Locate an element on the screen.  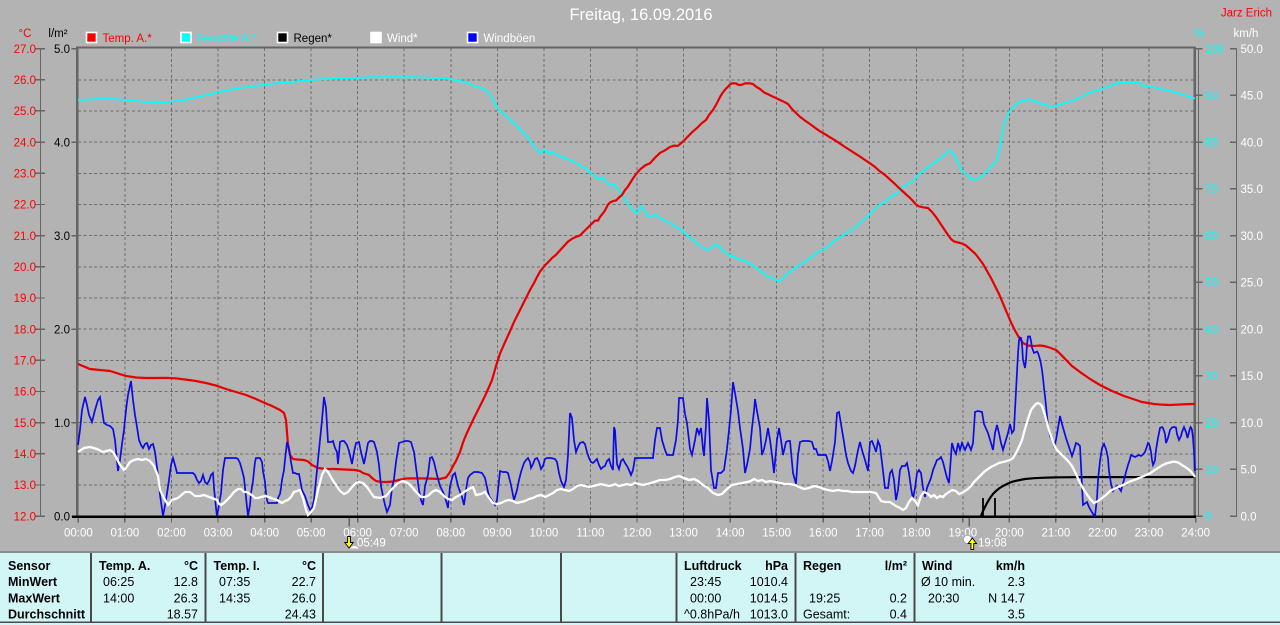
svg-text: 23:45 is located at coordinates (705, 582).